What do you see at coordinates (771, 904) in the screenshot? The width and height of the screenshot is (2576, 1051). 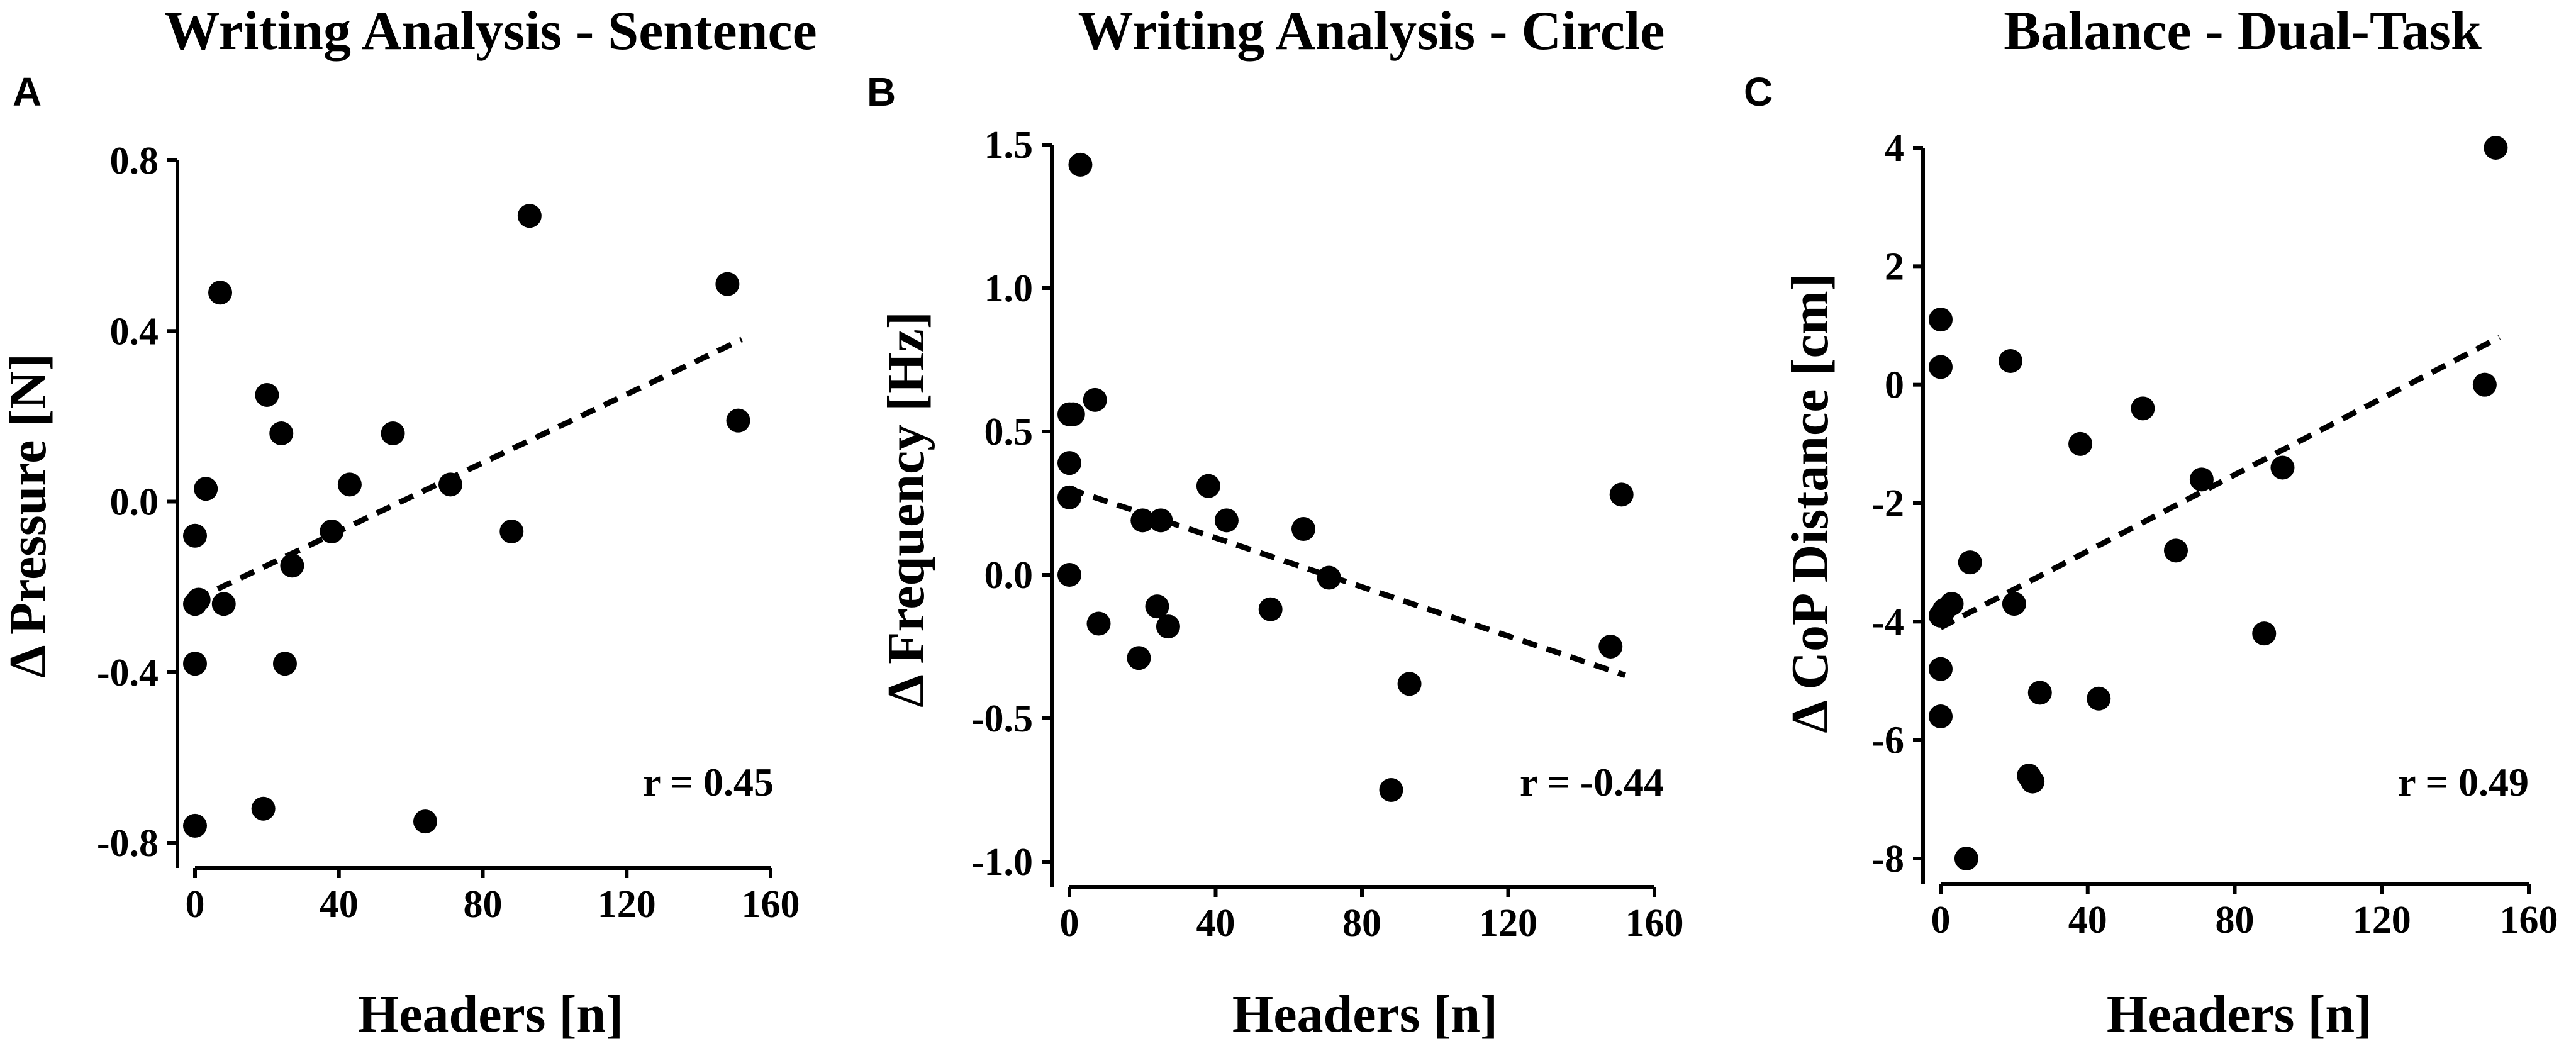 I see `panel-a-xtick-label: 160` at bounding box center [771, 904].